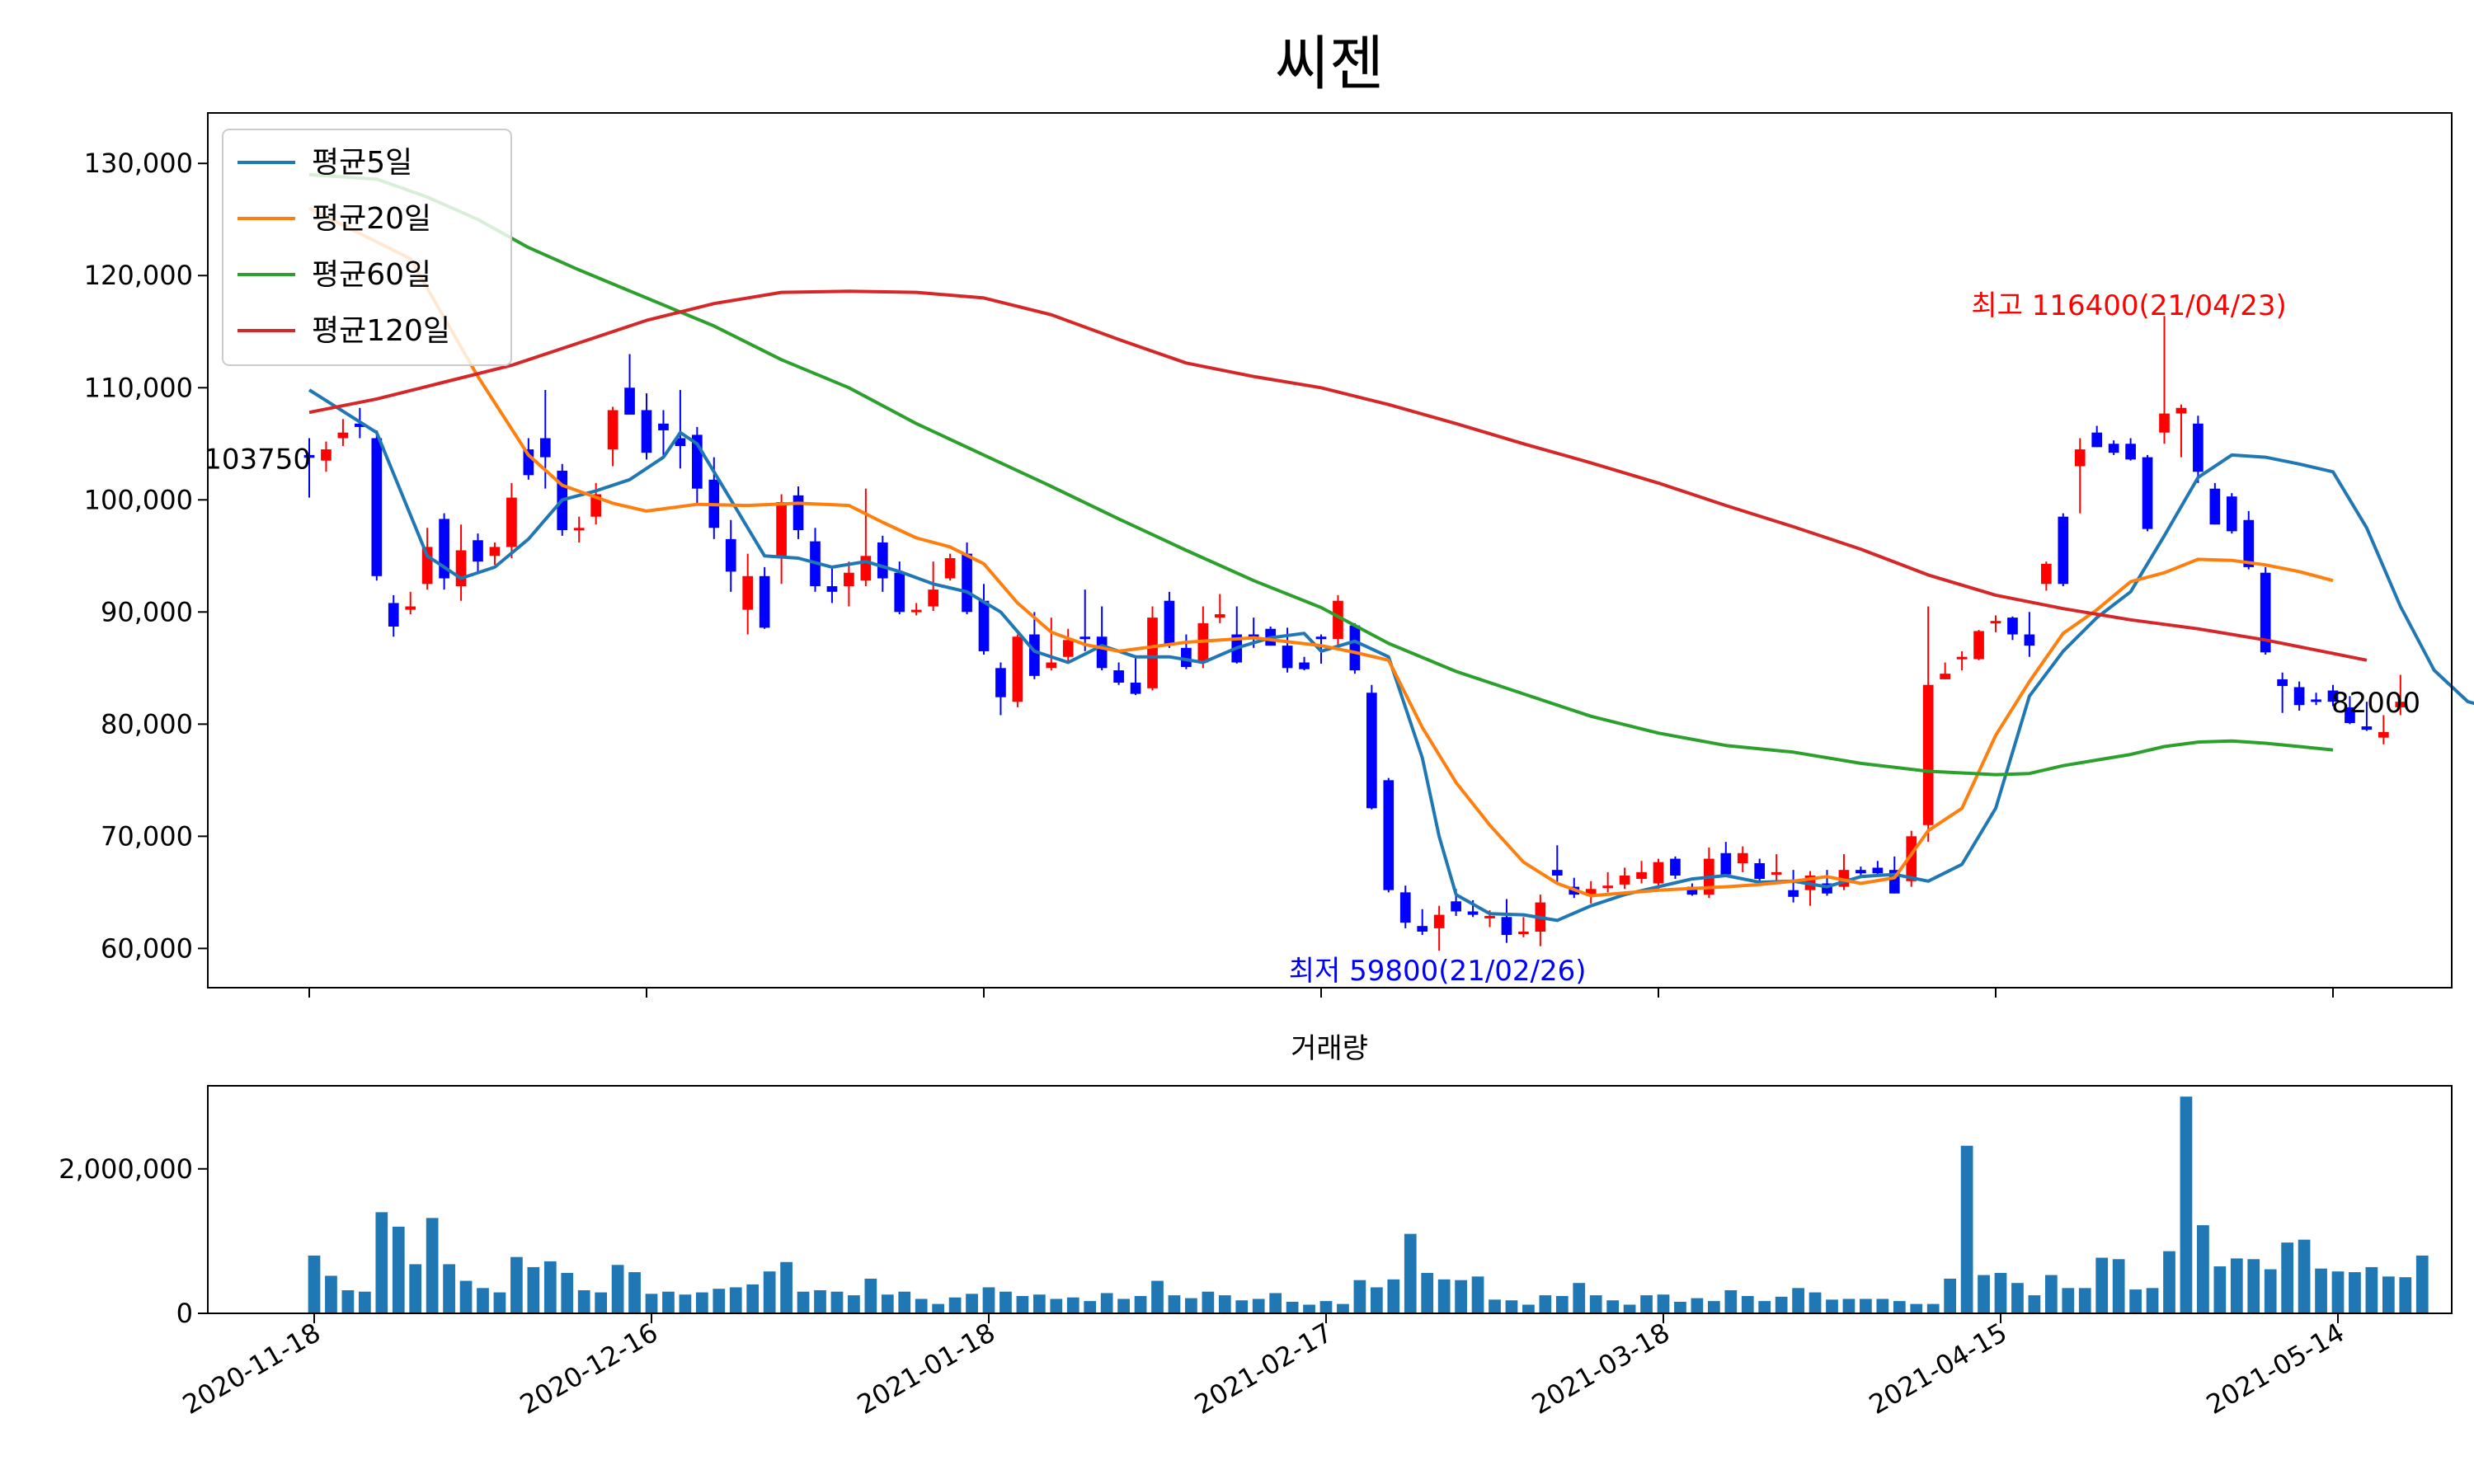  I want to click on volume-plot-frame, so click(1330, 1199).